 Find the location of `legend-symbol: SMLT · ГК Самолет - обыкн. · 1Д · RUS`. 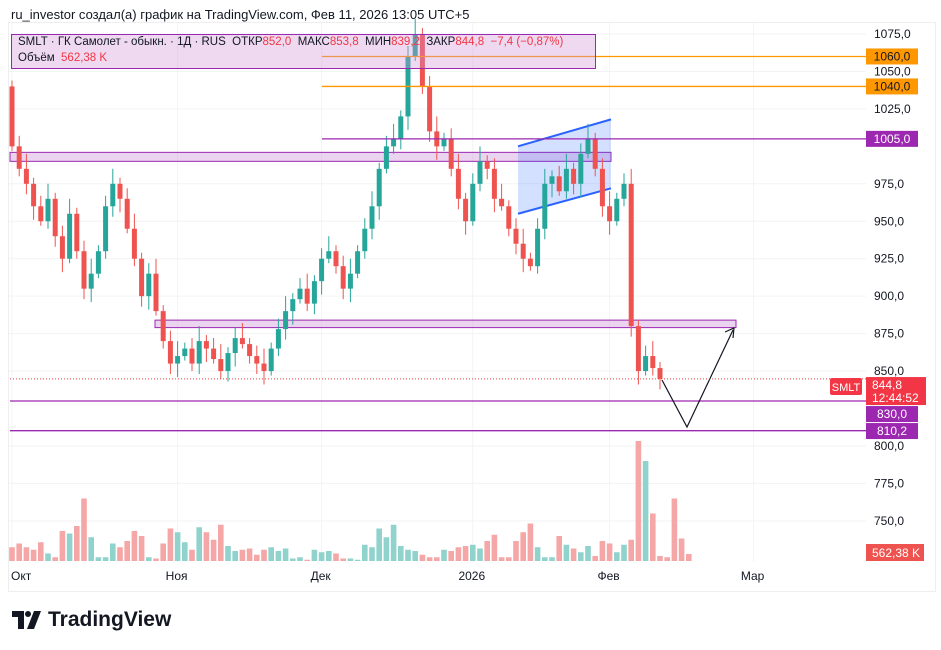

legend-symbol: SMLT · ГК Самолет - обыкн. · 1Д · RUS is located at coordinates (122, 42).